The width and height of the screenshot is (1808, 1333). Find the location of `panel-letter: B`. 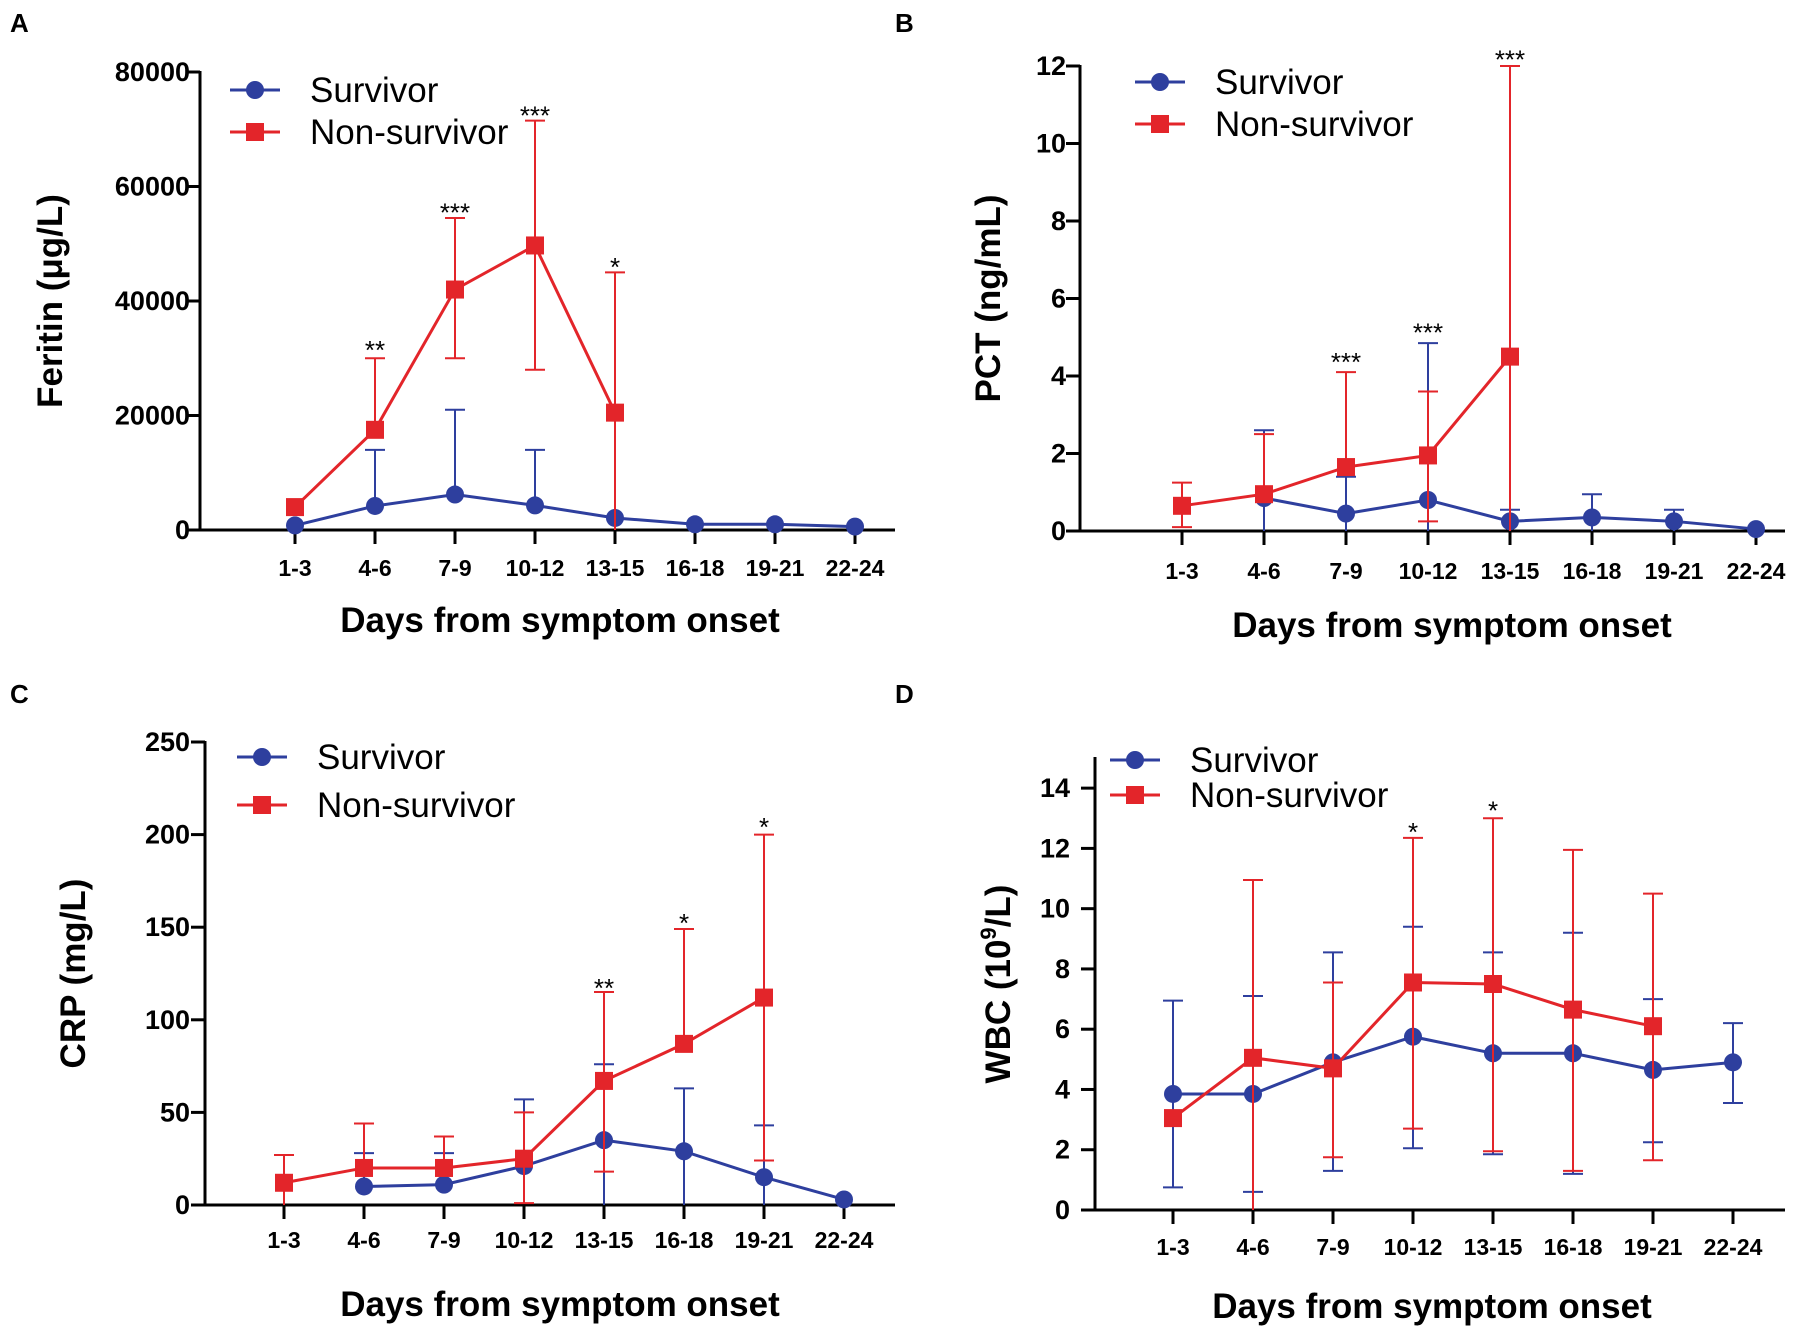

panel-letter: B is located at coordinates (904, 23).